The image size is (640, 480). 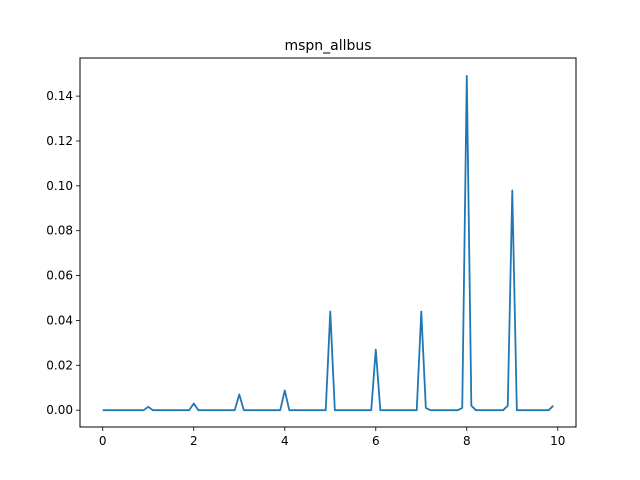 I want to click on y-tick-label: 0.10, so click(x=59, y=186).